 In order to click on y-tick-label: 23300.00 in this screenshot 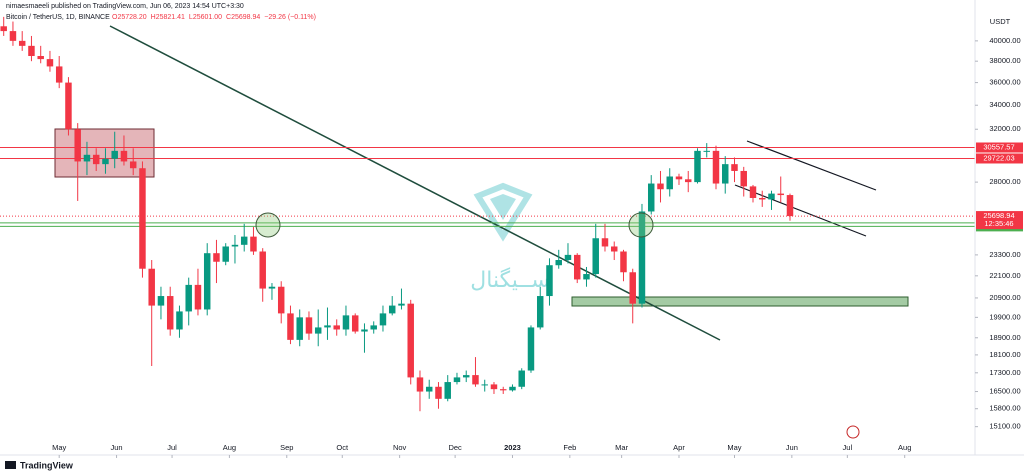, I will do `click(1004, 254)`.